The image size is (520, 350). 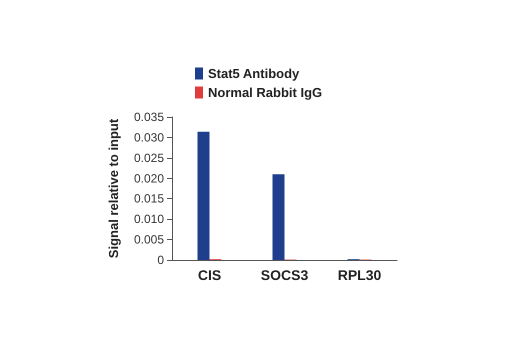 I want to click on y-tick-label: 0.025, so click(x=149, y=157).